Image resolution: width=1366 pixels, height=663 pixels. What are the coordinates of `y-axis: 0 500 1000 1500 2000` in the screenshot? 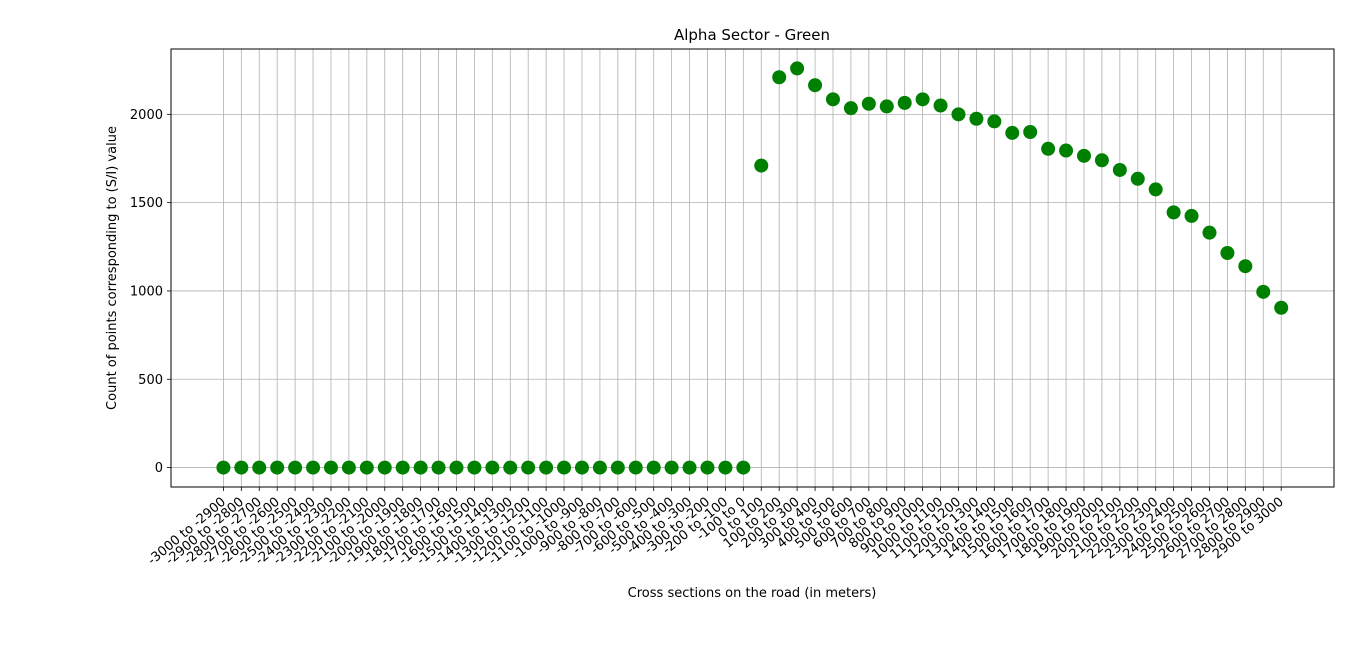 It's located at (150, 292).